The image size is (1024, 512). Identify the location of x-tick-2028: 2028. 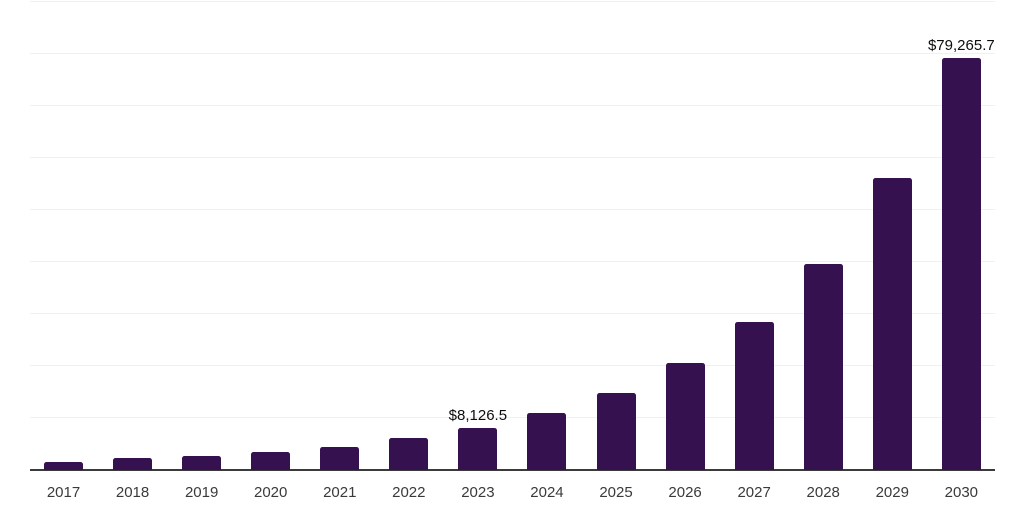
(823, 492).